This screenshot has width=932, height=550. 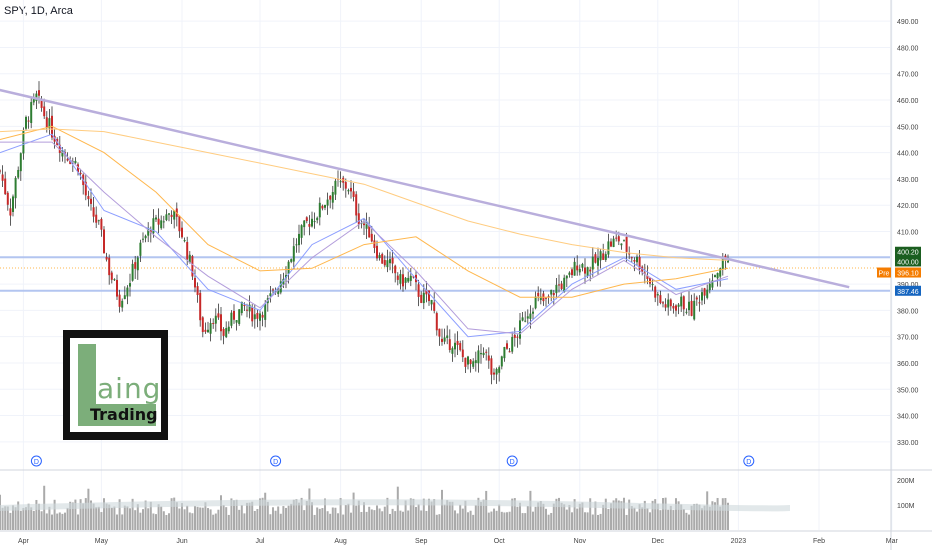 What do you see at coordinates (908, 274) in the screenshot?
I see `price-label-pre: 396.10` at bounding box center [908, 274].